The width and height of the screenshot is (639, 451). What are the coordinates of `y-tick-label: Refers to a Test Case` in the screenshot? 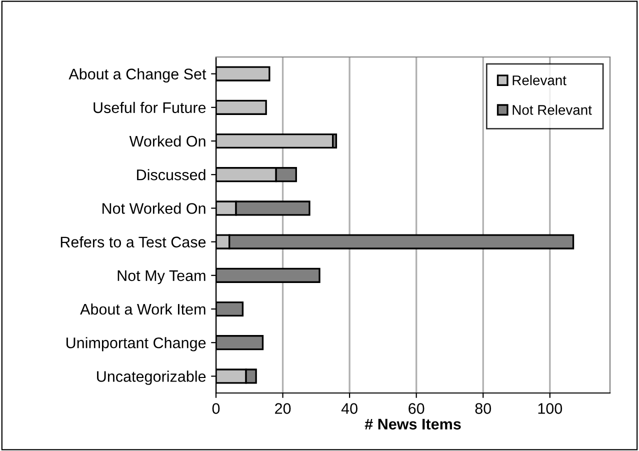 It's located at (133, 242).